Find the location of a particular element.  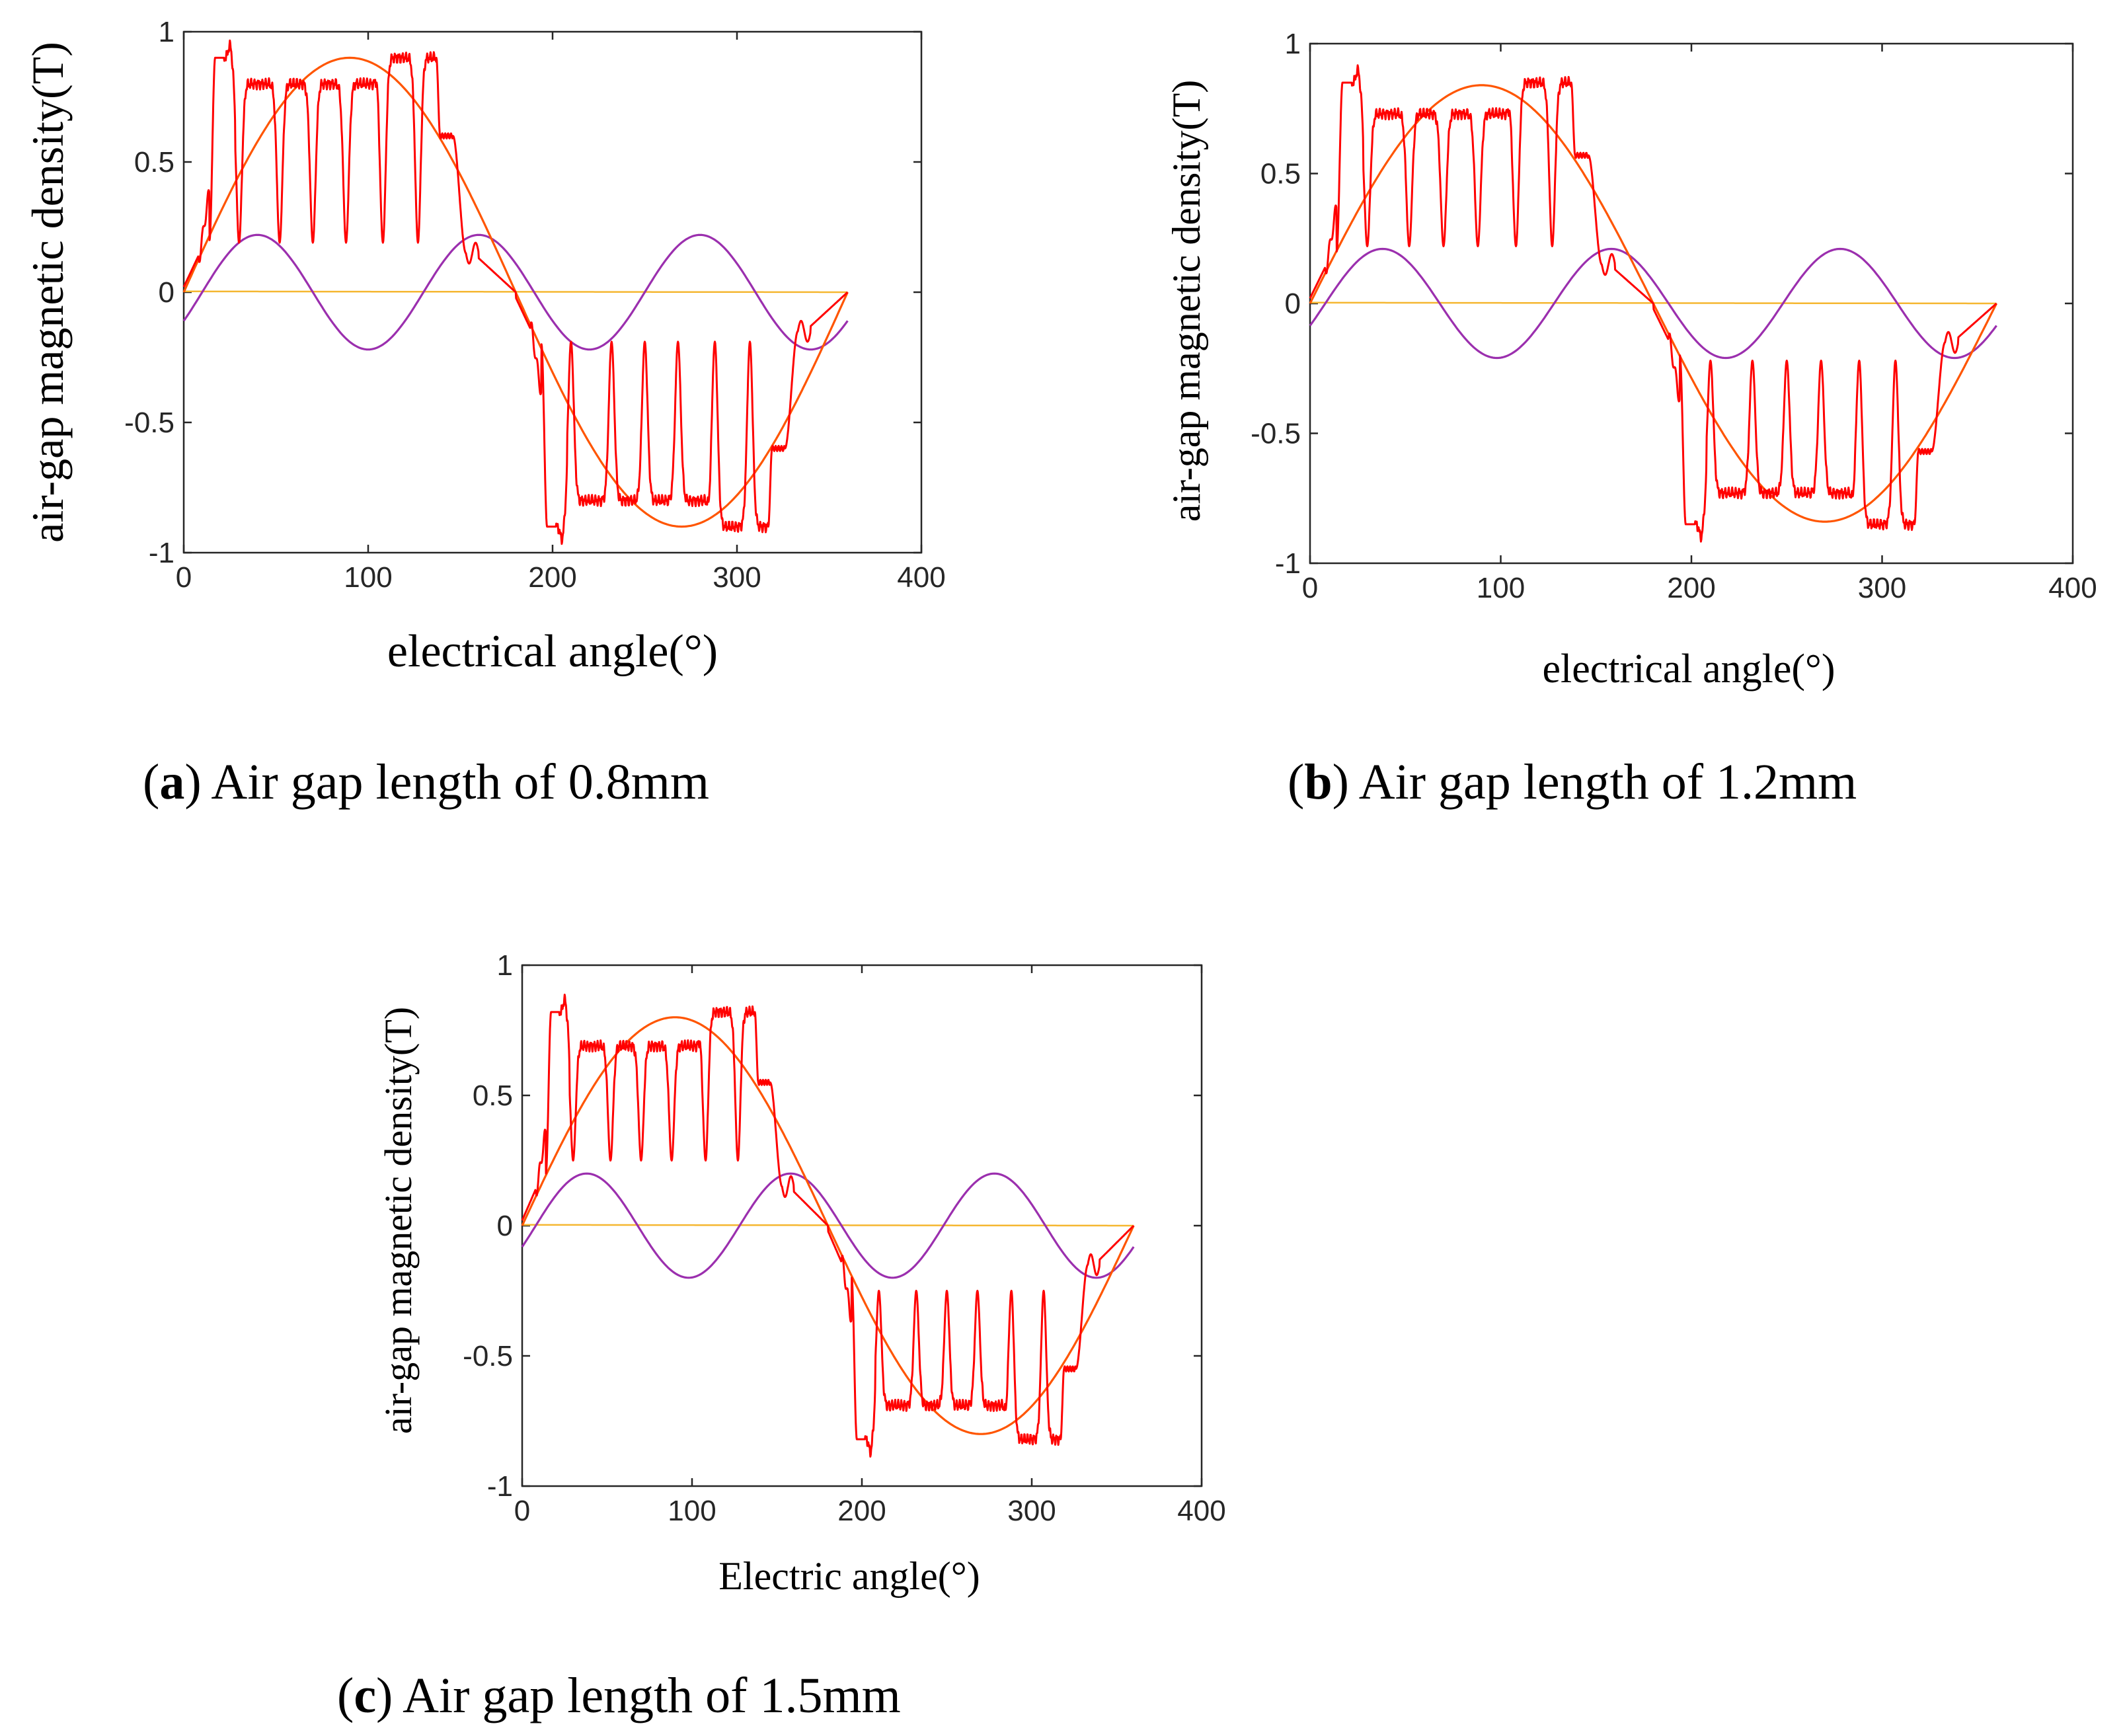

series-a is located at coordinates (515, 292).